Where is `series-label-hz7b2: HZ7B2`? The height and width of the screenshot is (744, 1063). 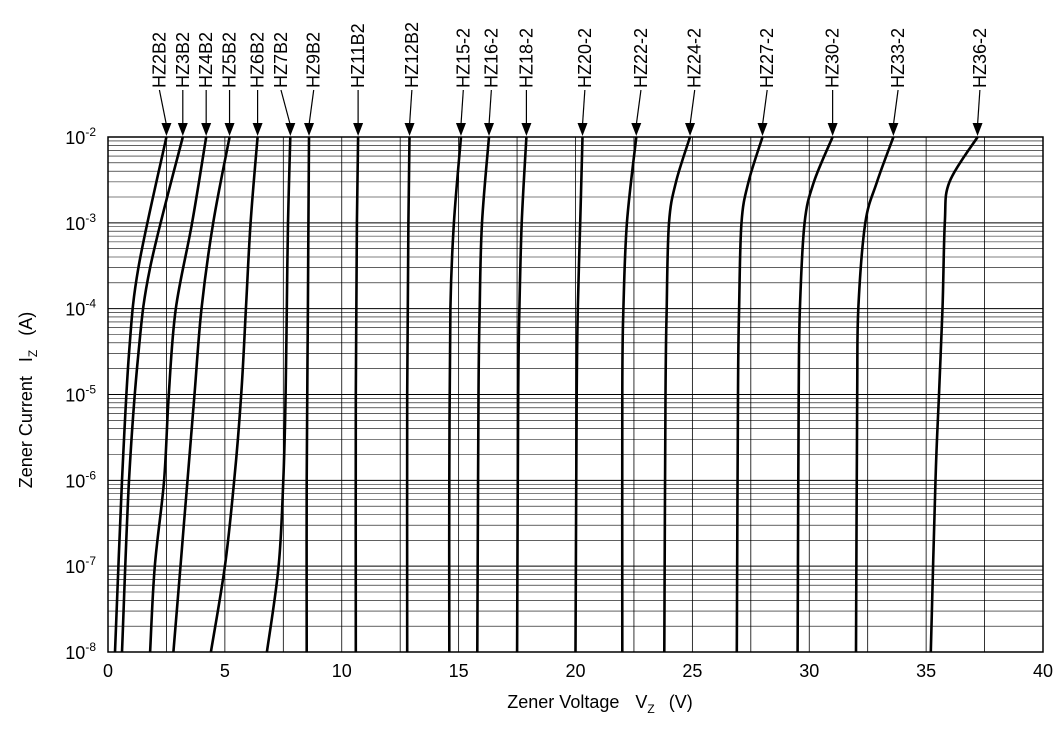
series-label-hz7b2: HZ7B2 is located at coordinates (281, 60).